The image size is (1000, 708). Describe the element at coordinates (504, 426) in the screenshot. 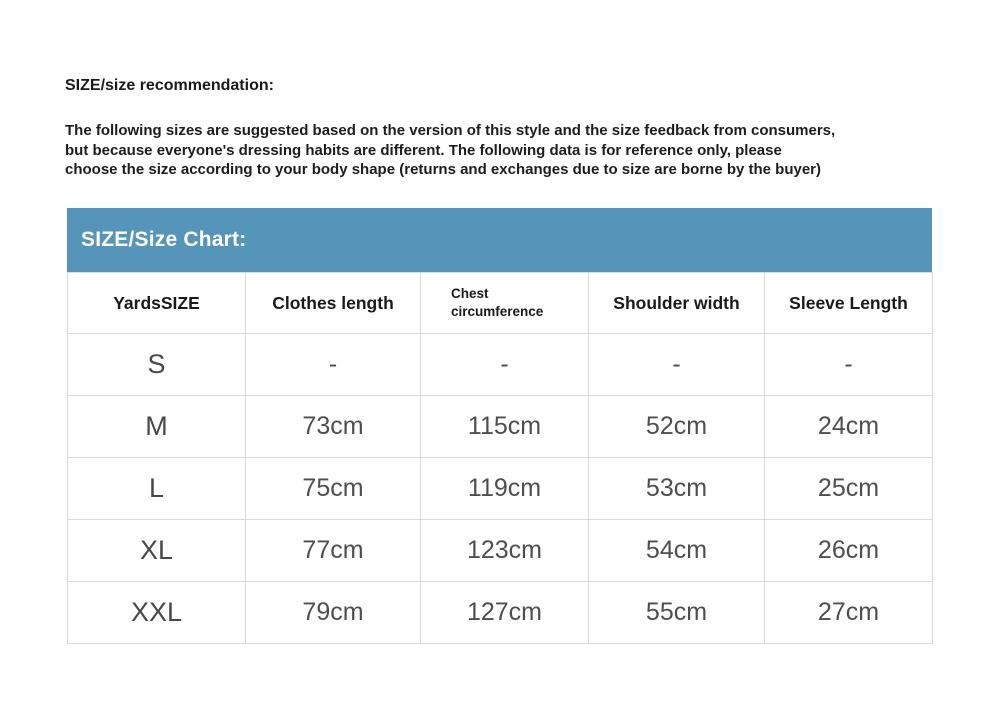

I see `value-cell: 115cm` at that location.